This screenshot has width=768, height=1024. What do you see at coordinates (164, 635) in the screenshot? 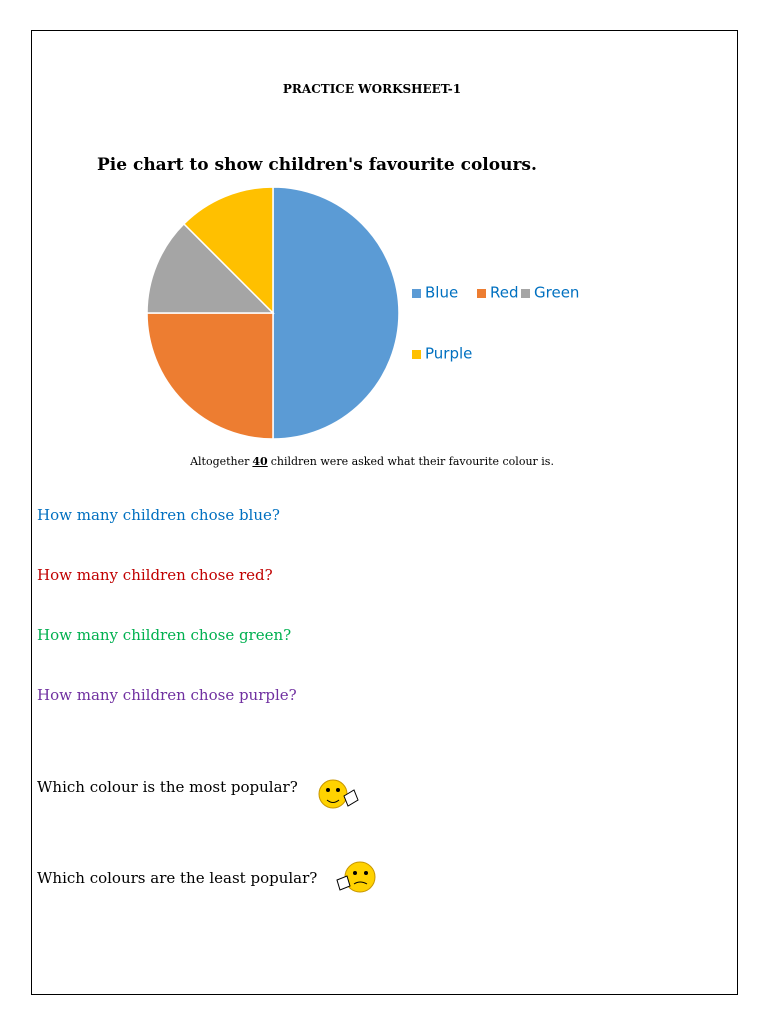
I see `question: How many children chose green?` at bounding box center [164, 635].